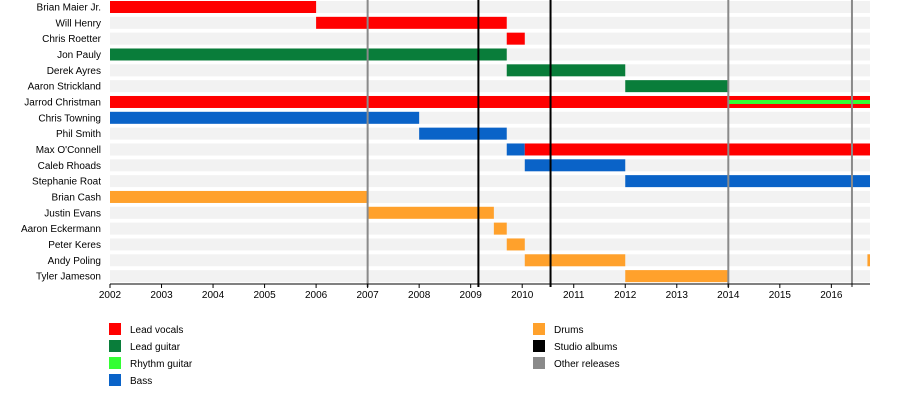 The height and width of the screenshot is (400, 900). What do you see at coordinates (61, 229) in the screenshot?
I see `member-label: Aaron Eckermann` at bounding box center [61, 229].